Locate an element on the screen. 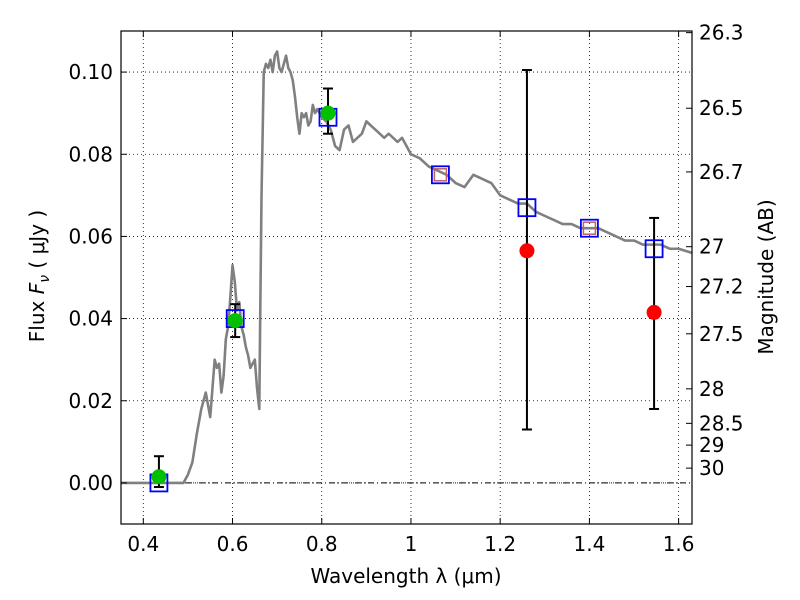 The width and height of the screenshot is (800, 600). mag-tick-label: 29 is located at coordinates (711, 445).